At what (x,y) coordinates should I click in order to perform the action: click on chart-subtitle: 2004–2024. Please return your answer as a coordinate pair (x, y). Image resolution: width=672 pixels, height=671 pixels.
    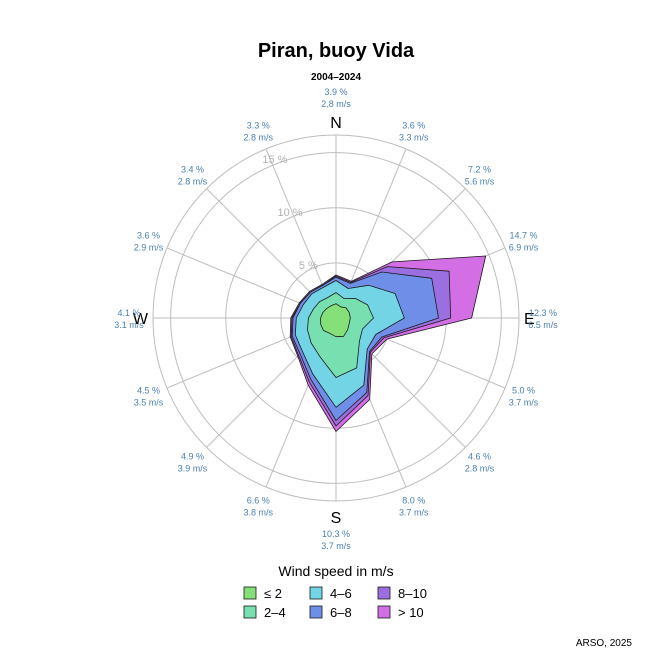
    Looking at the image, I should click on (336, 77).